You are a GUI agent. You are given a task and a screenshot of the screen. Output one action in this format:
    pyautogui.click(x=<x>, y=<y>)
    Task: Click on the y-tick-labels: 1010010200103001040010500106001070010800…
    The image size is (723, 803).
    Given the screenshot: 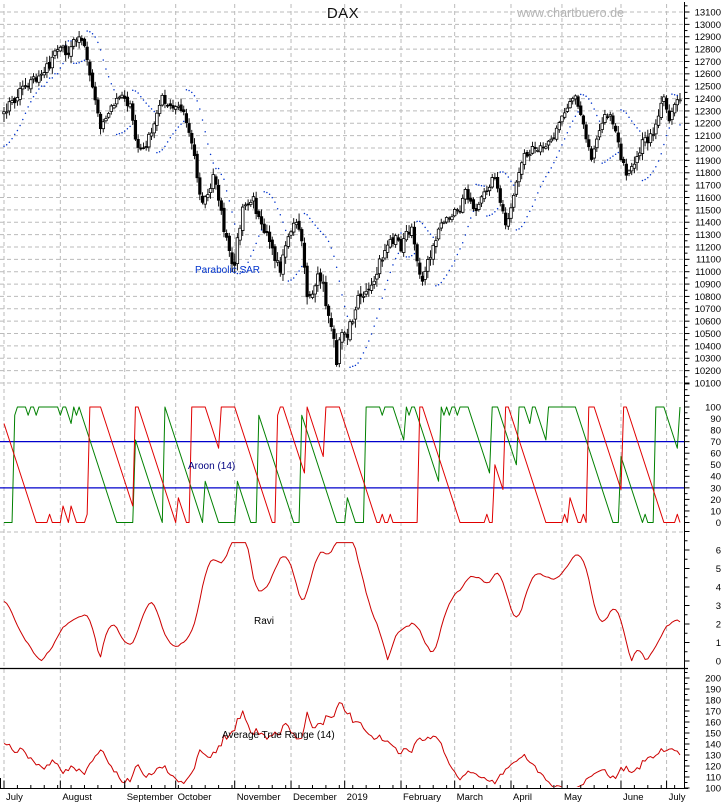 What is the action you would take?
    pyautogui.click(x=708, y=400)
    